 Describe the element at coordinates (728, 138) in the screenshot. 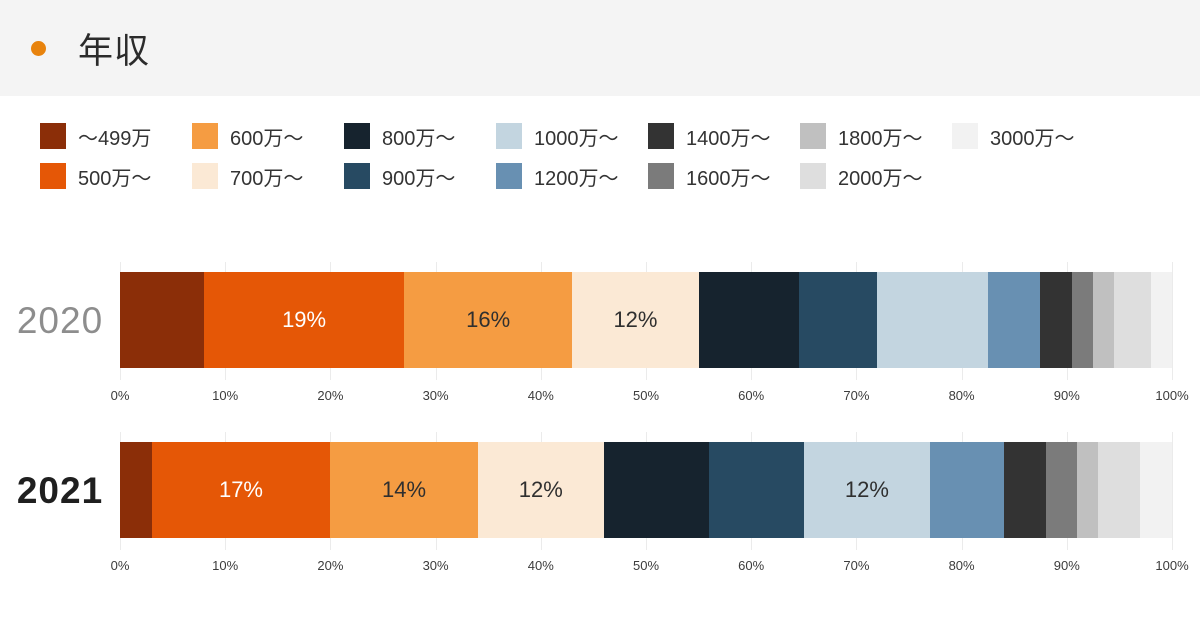

I see `legend-label: 1400万〜` at that location.